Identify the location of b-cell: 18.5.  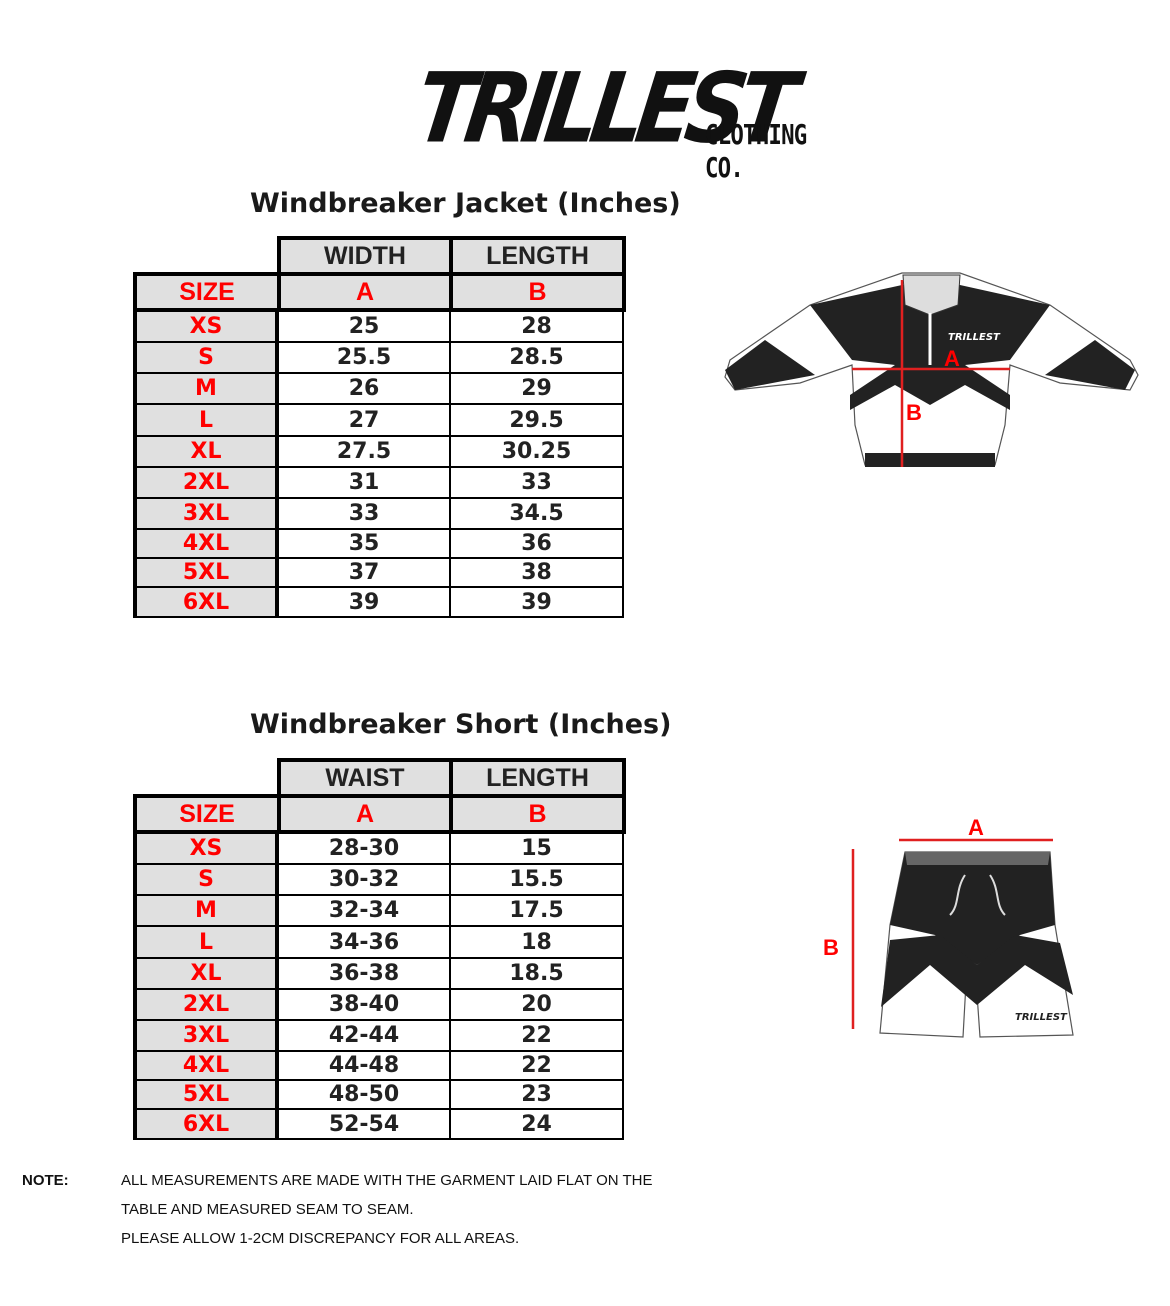
(537, 974).